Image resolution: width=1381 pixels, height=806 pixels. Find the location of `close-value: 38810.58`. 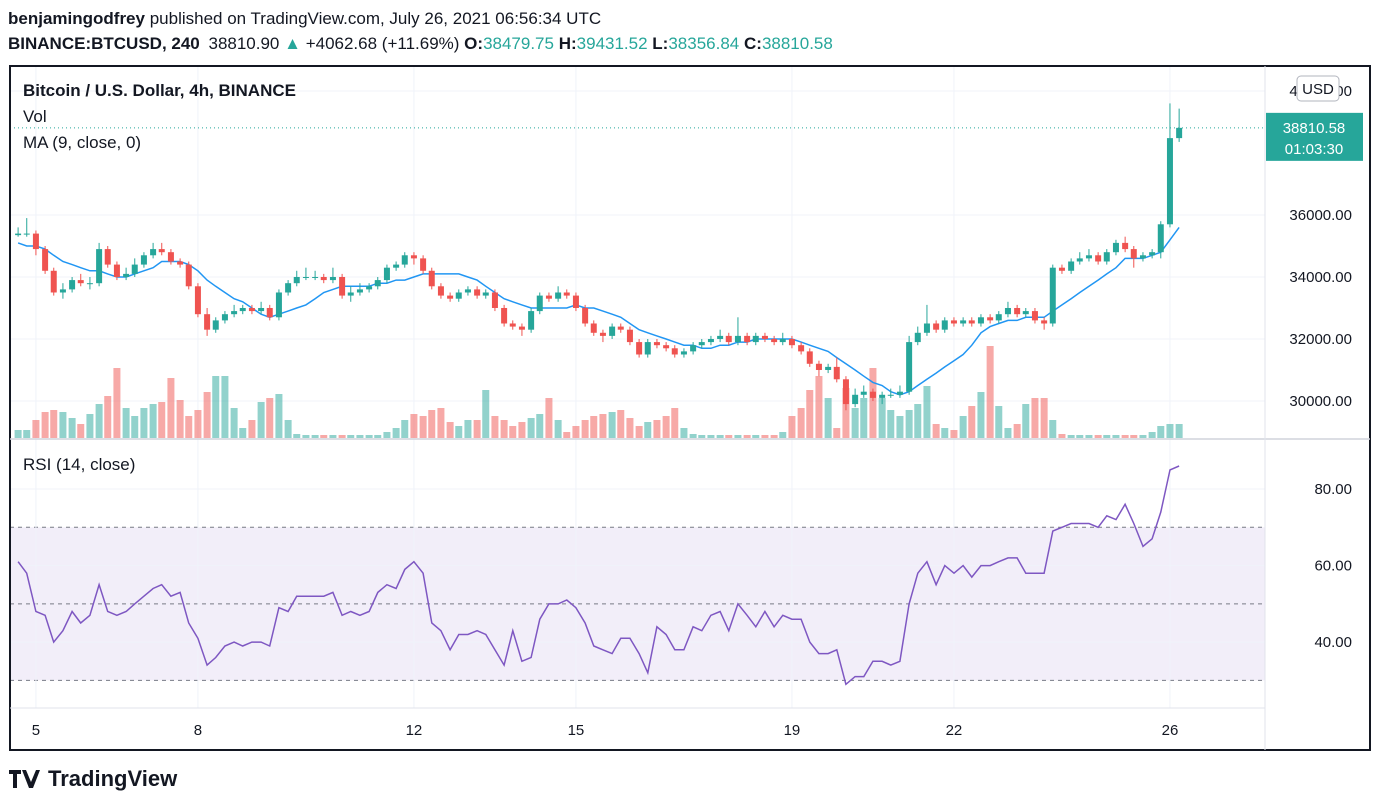

close-value: 38810.58 is located at coordinates (797, 43).